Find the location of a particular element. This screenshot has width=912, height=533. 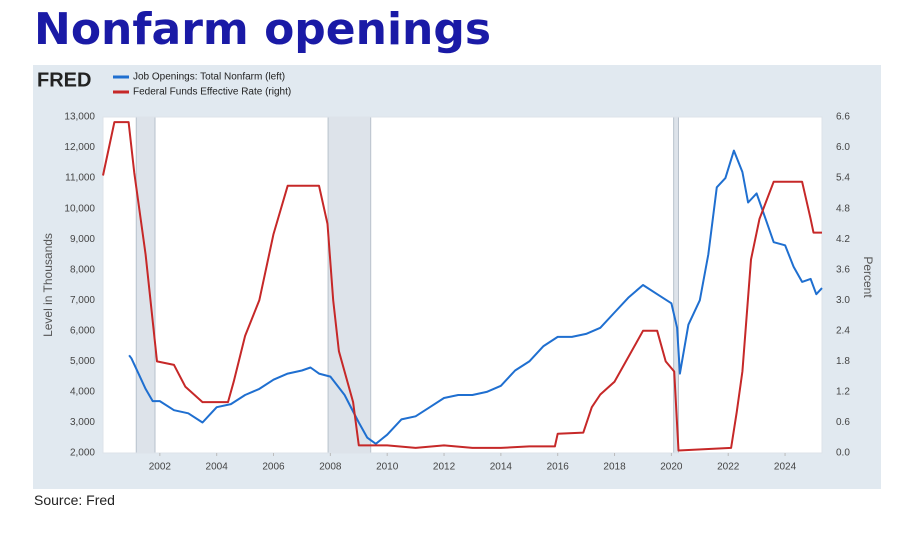

y2-tick-label: 4.2 is located at coordinates (843, 239).